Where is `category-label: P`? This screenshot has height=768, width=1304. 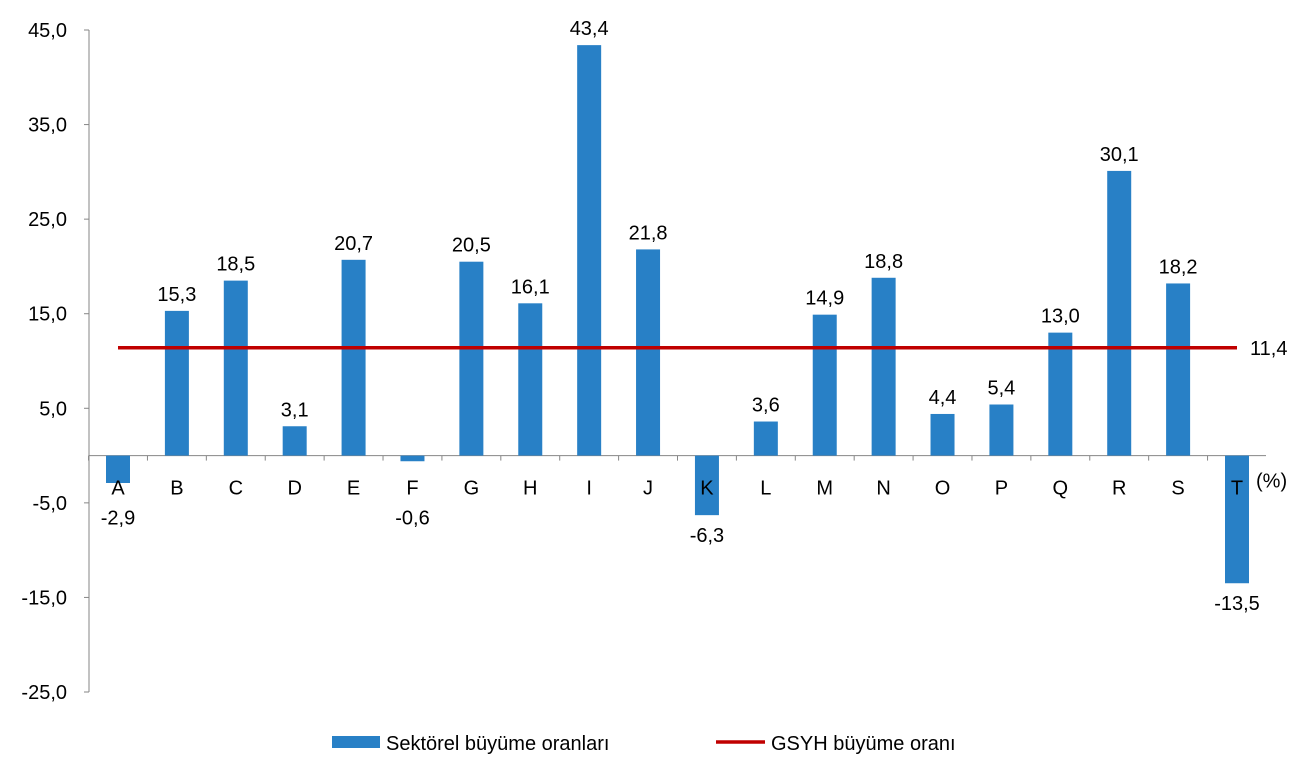
category-label: P is located at coordinates (1001, 489).